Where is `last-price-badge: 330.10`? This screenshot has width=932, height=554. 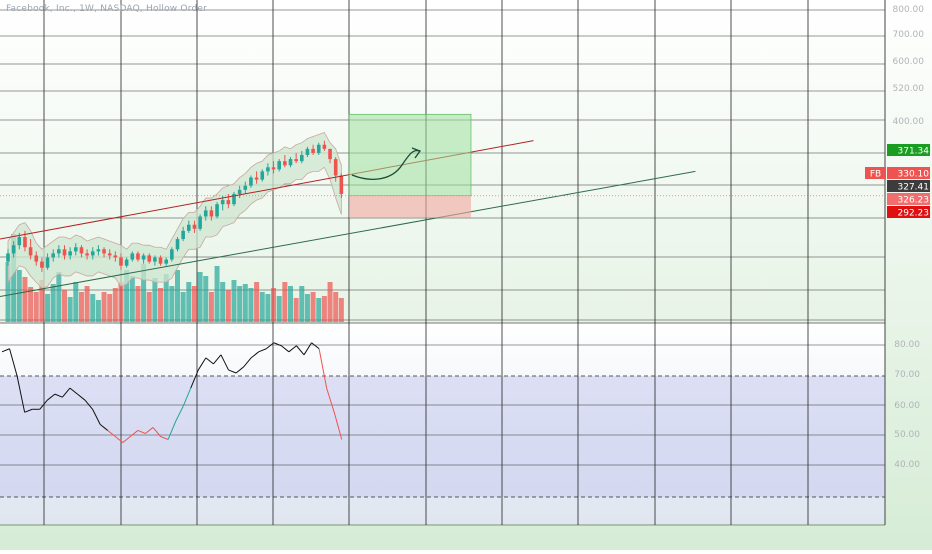
last-price-badge: 330.10 is located at coordinates (914, 175).